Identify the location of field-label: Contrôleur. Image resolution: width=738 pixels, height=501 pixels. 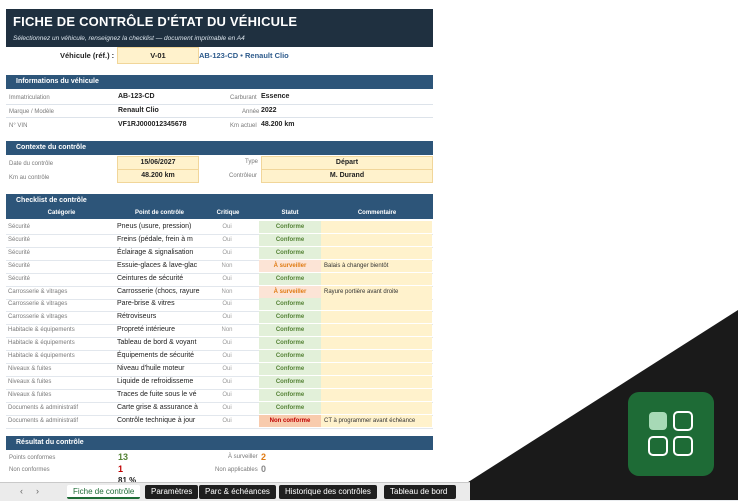
(243, 176).